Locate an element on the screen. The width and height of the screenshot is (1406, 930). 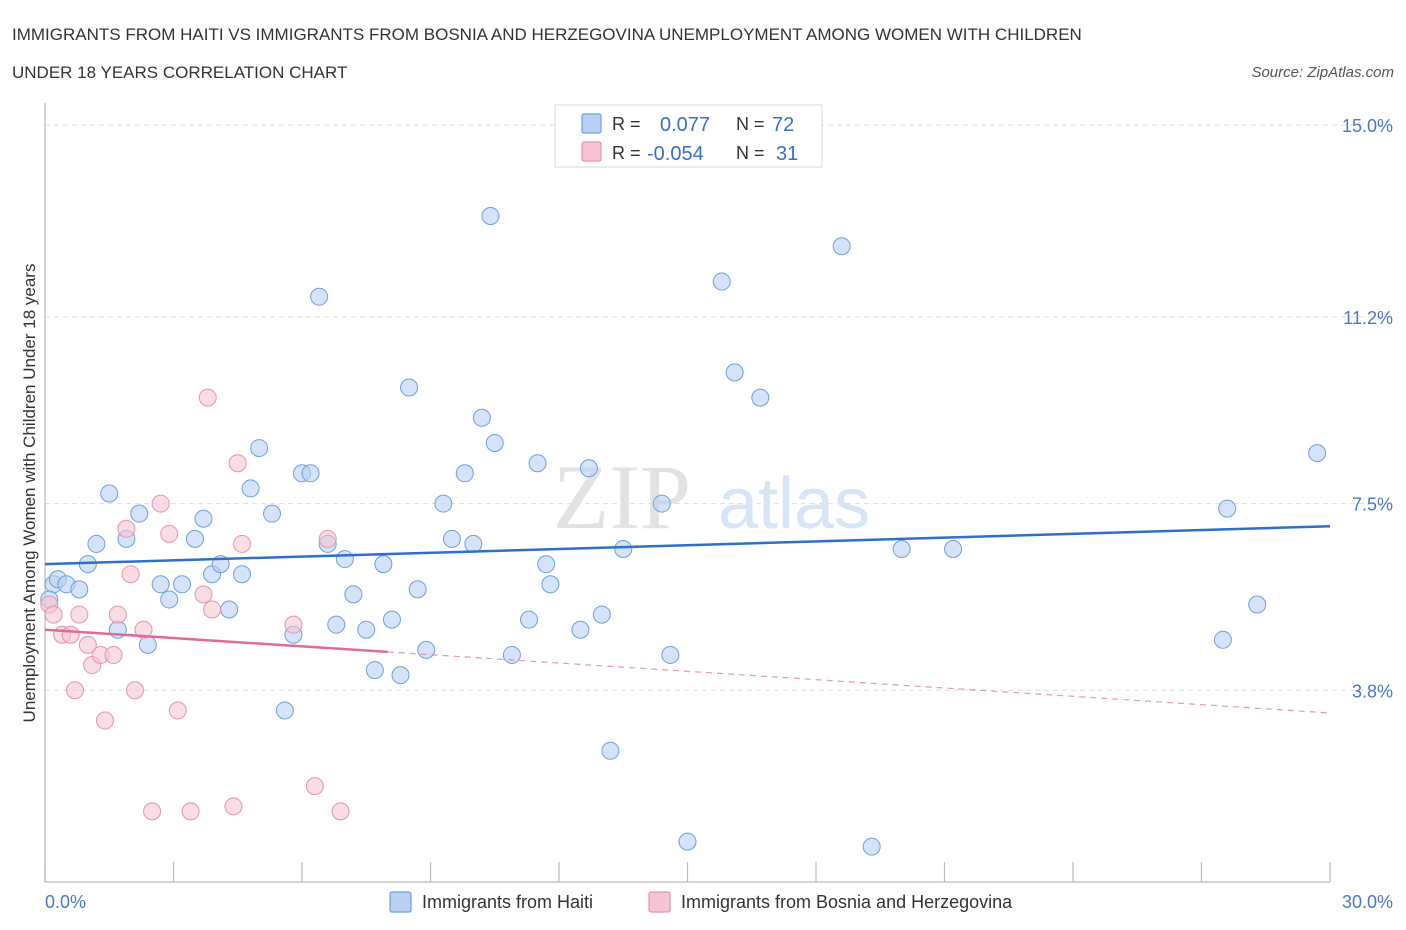
bosnia-trend-line-solid is located at coordinates (216, 641).